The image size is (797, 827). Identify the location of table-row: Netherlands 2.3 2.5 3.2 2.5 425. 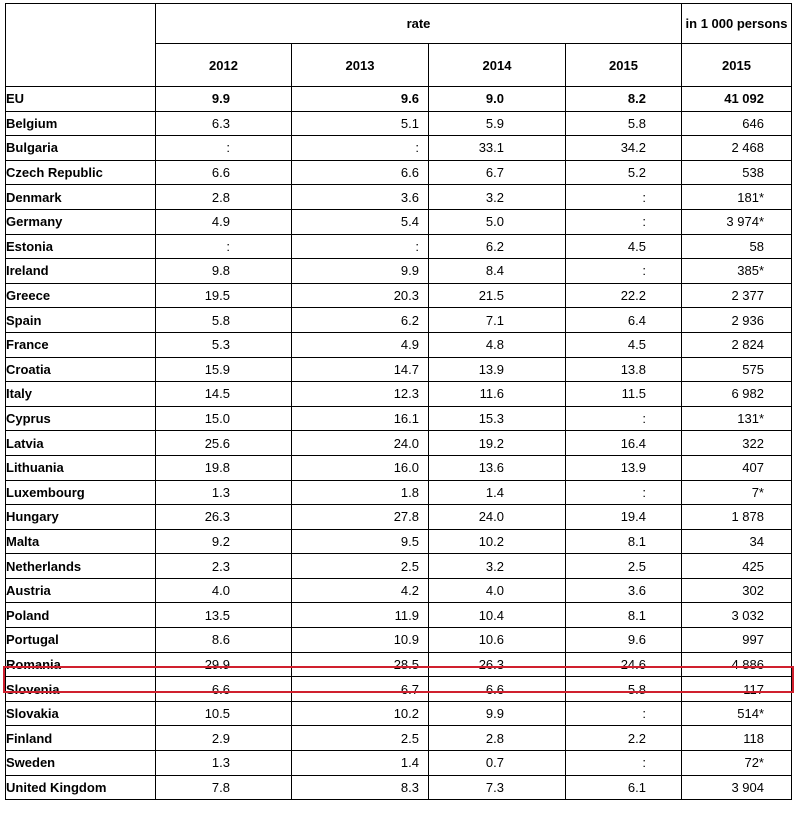
(398, 566).